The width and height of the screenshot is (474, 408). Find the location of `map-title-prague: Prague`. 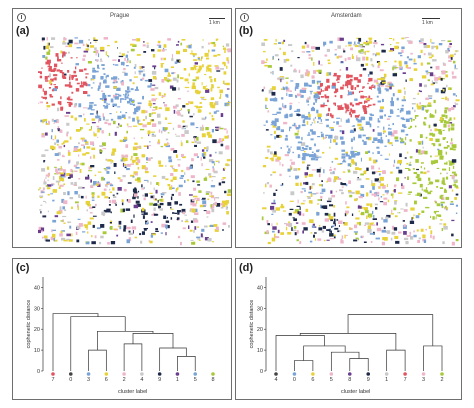

map-title-prague: Prague is located at coordinates (120, 16).